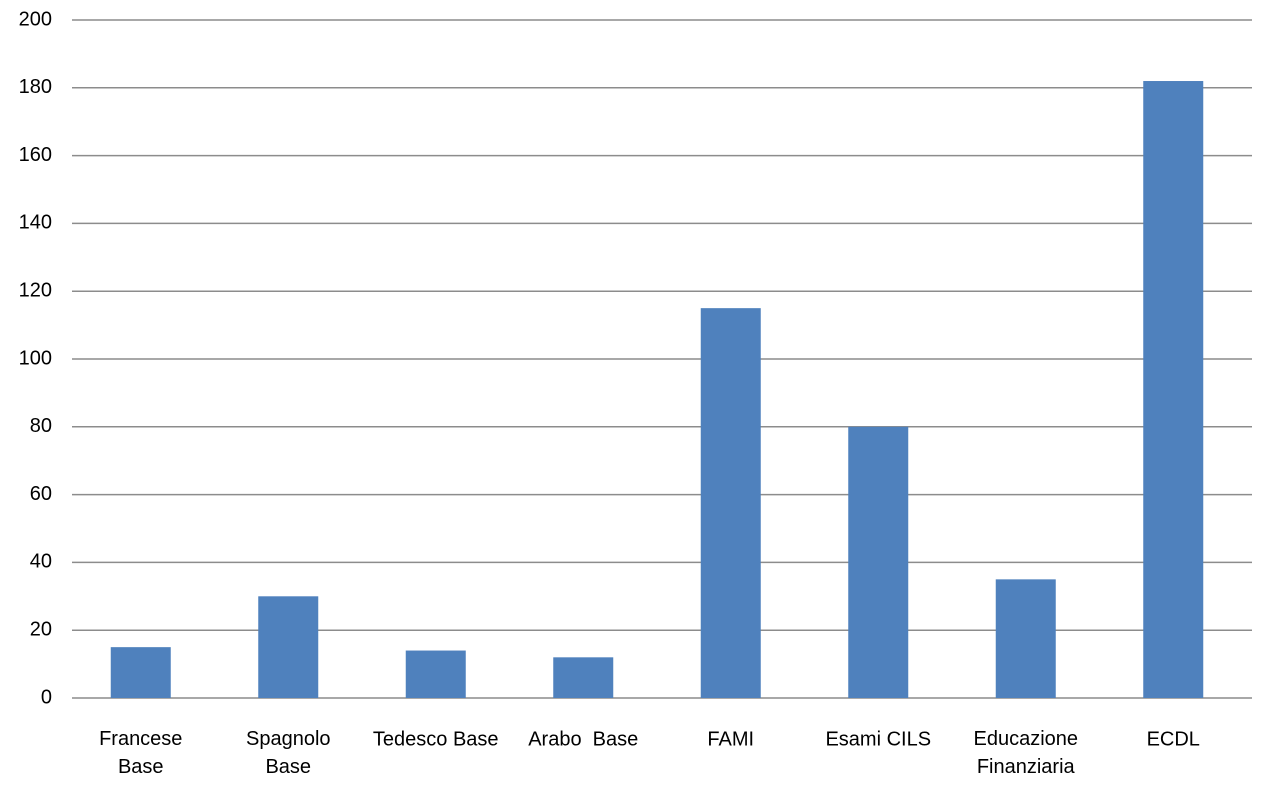  What do you see at coordinates (41, 629) in the screenshot?
I see `y-tick-label: 20` at bounding box center [41, 629].